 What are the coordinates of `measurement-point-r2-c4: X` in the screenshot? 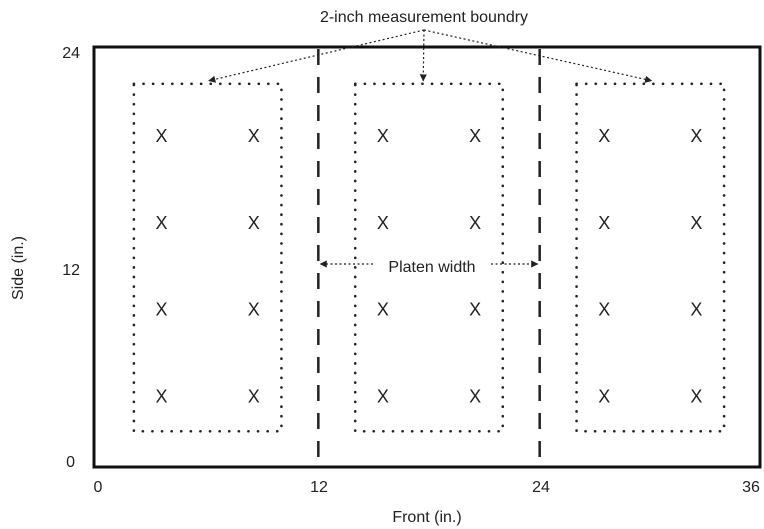 It's located at (475, 223).